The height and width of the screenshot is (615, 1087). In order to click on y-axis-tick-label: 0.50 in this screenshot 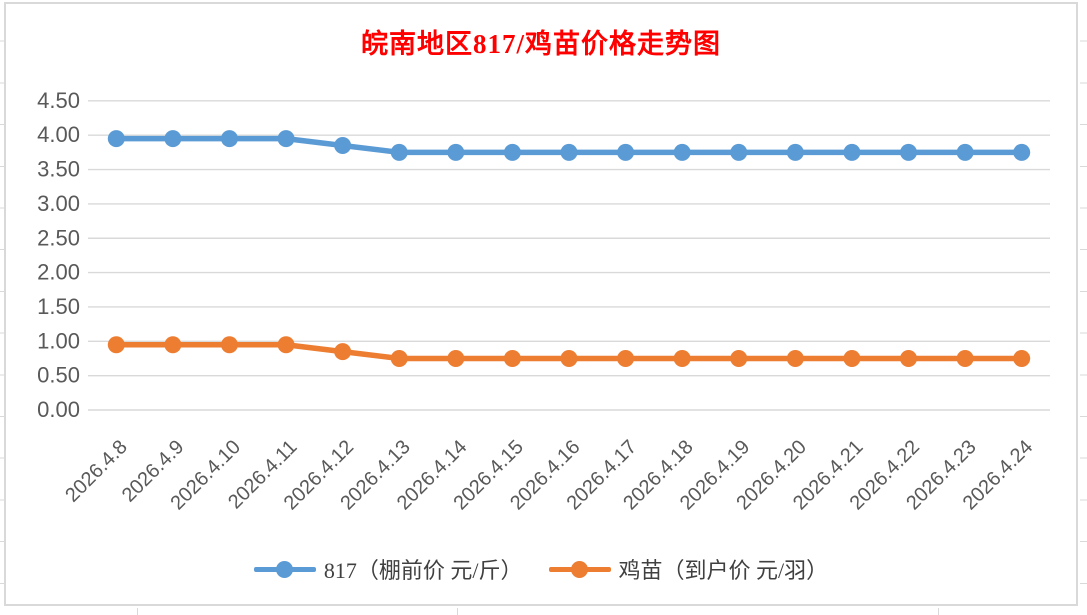, I will do `click(58, 375)`.